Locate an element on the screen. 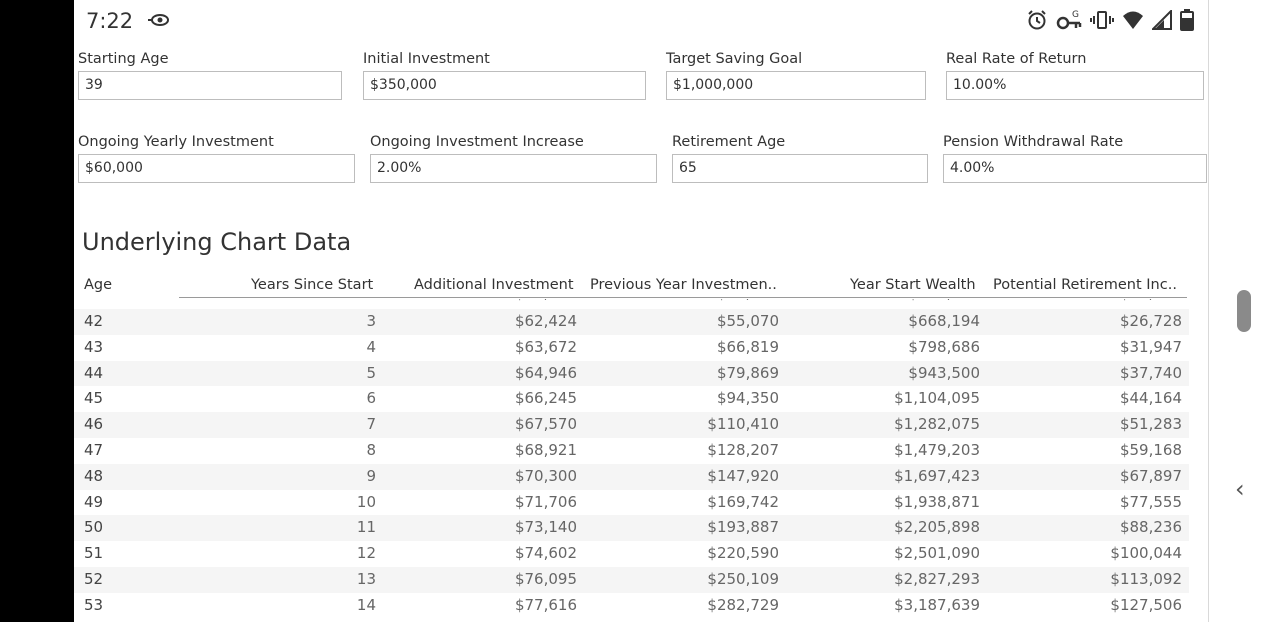 Image resolution: width=1280 pixels, height=622 pixels. column-header-years-since-start: Years Since Start is located at coordinates (312, 285).